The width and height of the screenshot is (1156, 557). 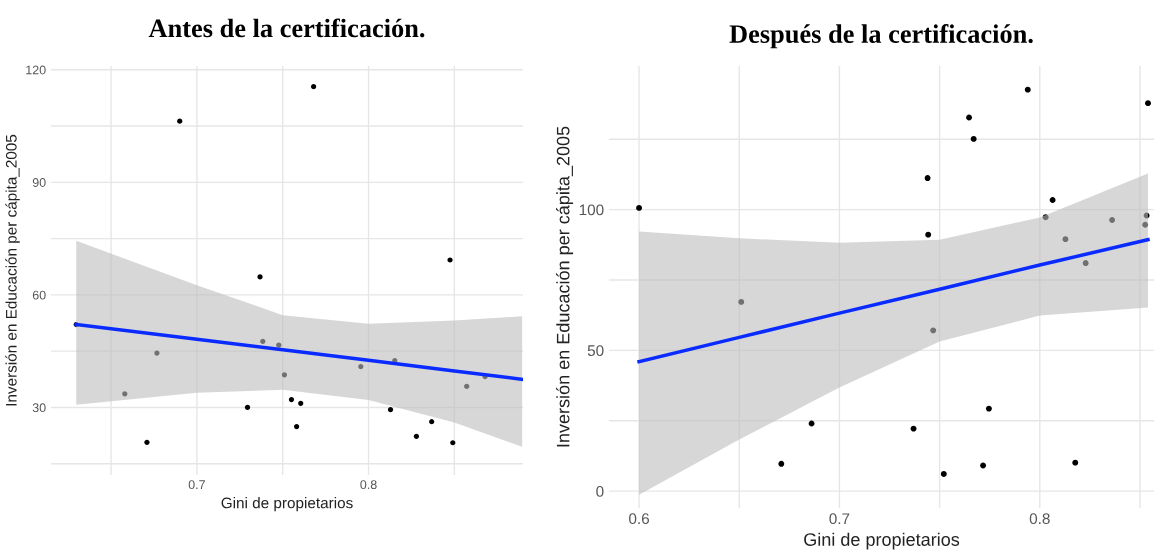 What do you see at coordinates (591, 210) in the screenshot?
I see `y-tick-label: 100` at bounding box center [591, 210].